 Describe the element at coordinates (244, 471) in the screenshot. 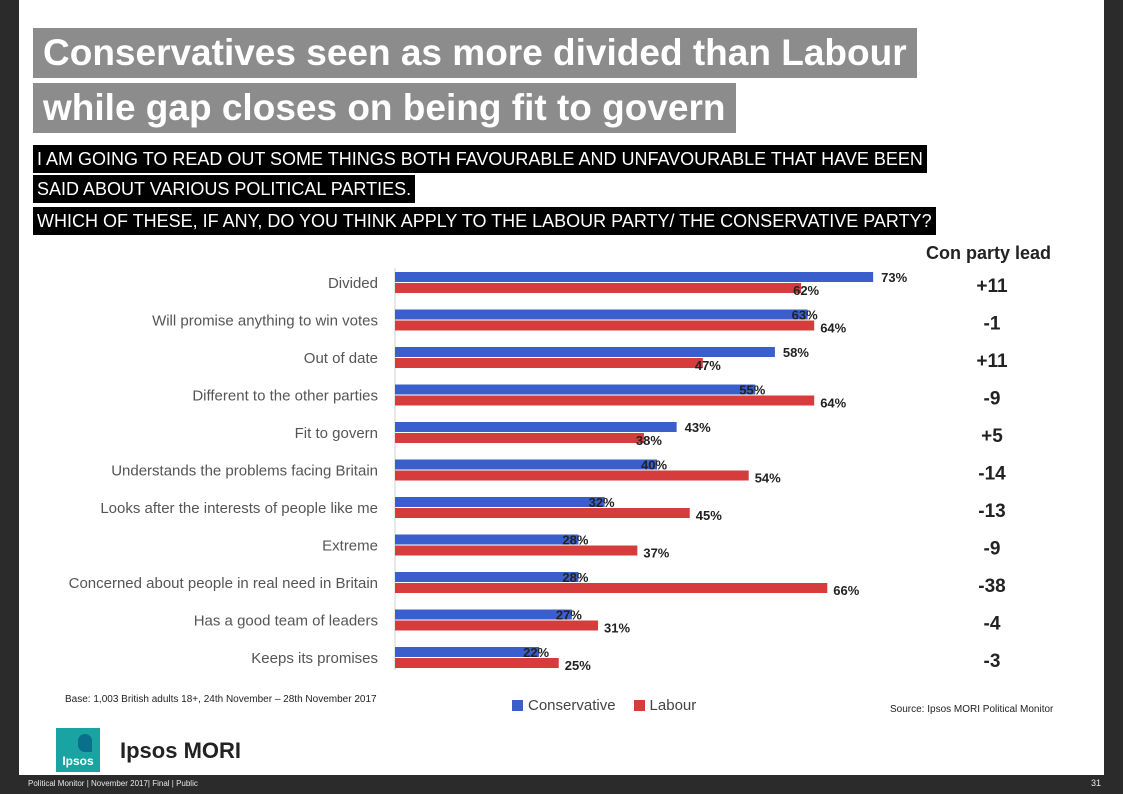

I see `category-label: Understands the problems facing Britain` at that location.